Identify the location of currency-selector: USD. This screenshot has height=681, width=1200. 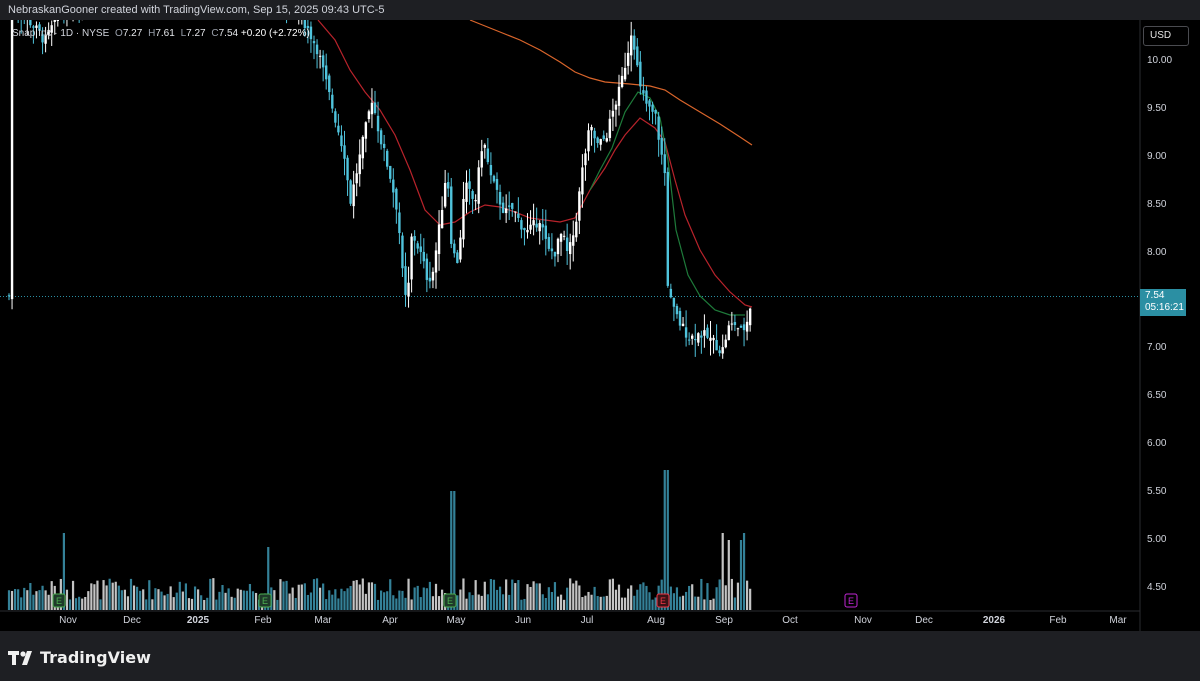
(1166, 36).